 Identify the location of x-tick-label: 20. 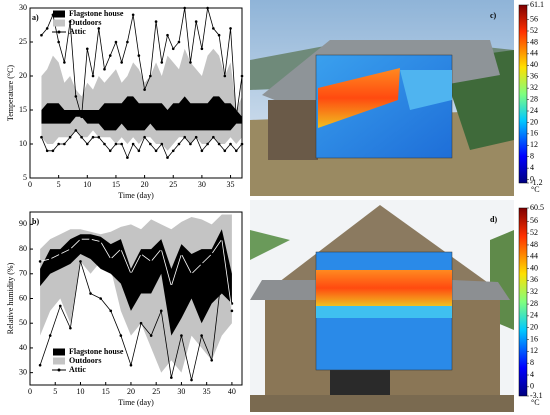
(145, 184).